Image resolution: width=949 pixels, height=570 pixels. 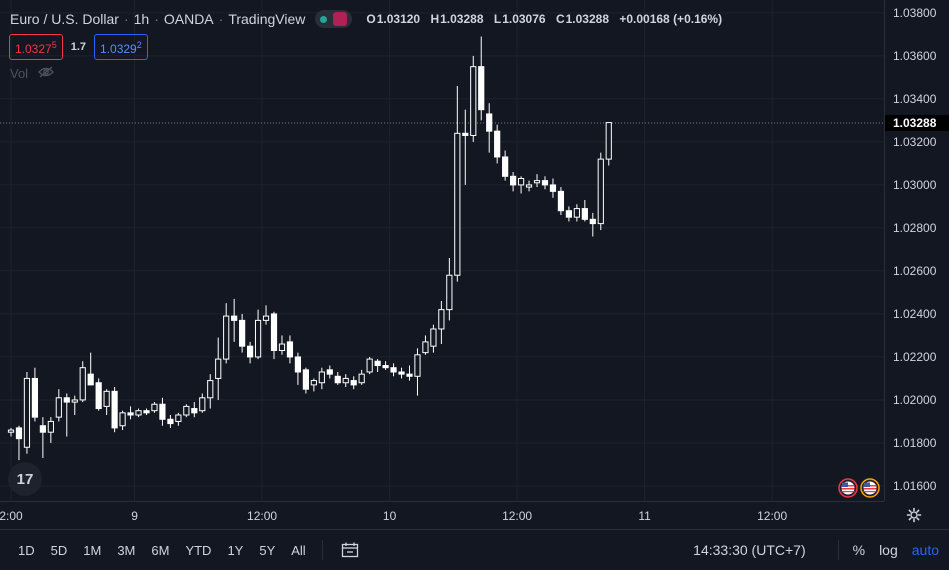 What do you see at coordinates (267, 550) in the screenshot?
I see `timeframe-5y: 5Y` at bounding box center [267, 550].